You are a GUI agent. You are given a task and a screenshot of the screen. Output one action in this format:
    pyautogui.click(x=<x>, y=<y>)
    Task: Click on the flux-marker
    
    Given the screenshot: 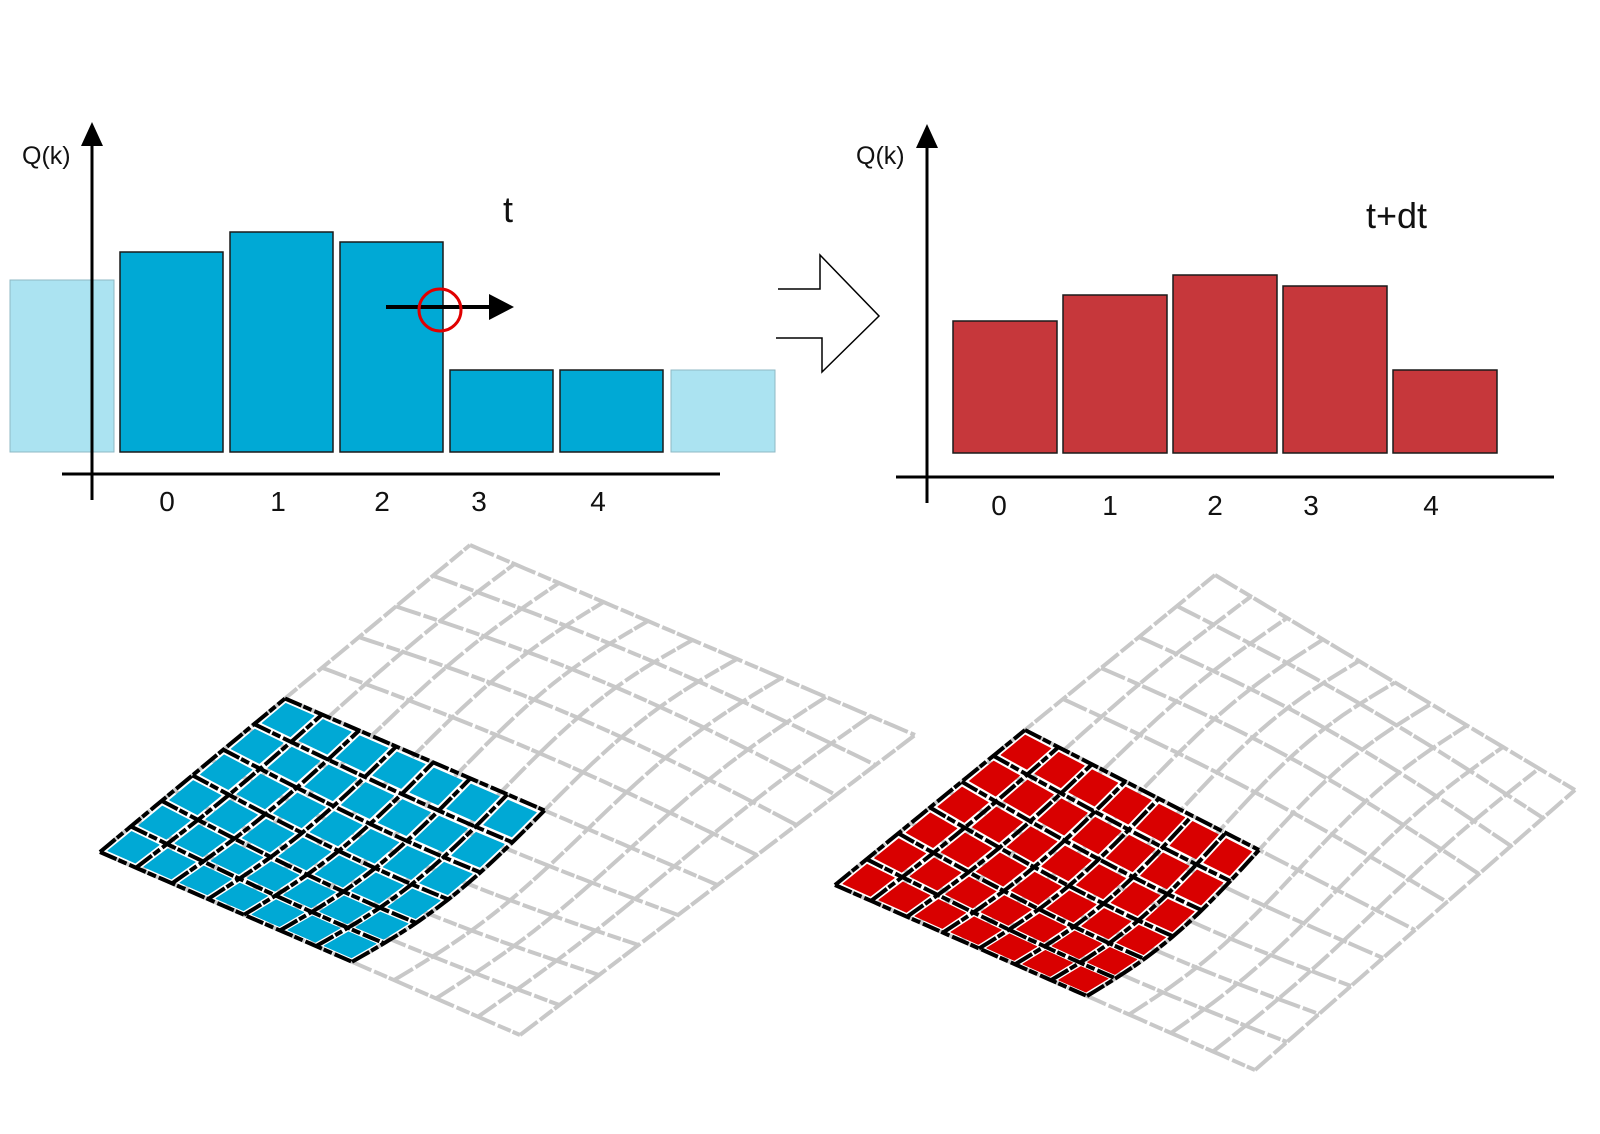 What is the action you would take?
    pyautogui.click(x=450, y=310)
    